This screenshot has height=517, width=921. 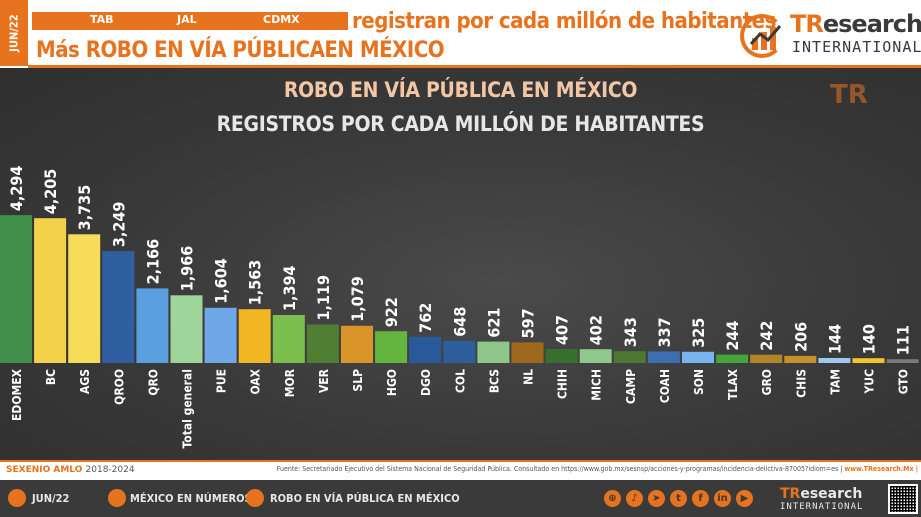 What do you see at coordinates (902, 361) in the screenshot?
I see `bar-gto` at bounding box center [902, 361].